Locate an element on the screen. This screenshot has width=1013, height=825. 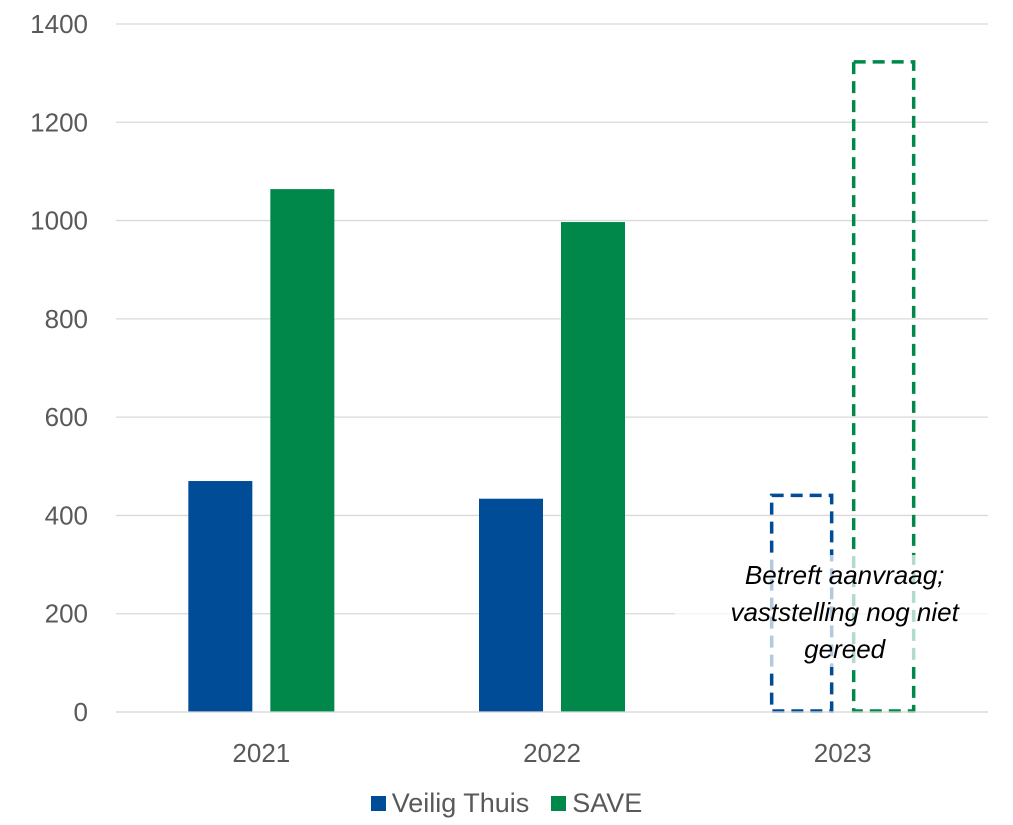
y-axis-ticks: 0 200 400 600 800 1000 1200 1400 is located at coordinates (59, 368).